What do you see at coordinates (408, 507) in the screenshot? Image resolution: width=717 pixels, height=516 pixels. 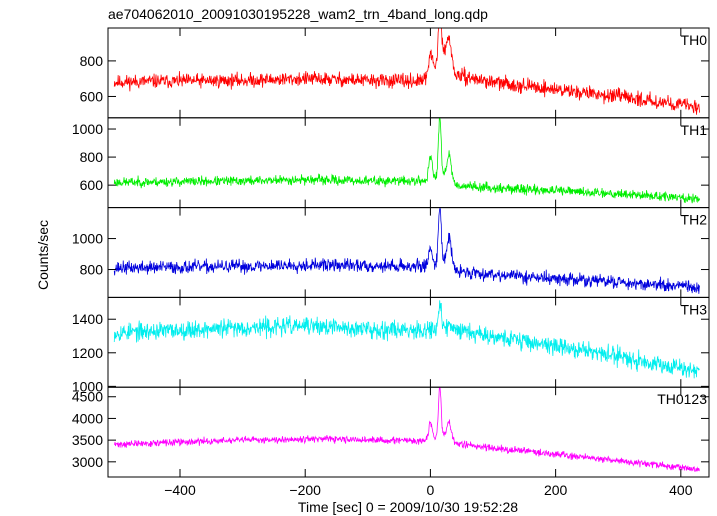 I see `x-axis-label: Time [sec] 0 = 2009/10/30 19:52:28` at bounding box center [408, 507].